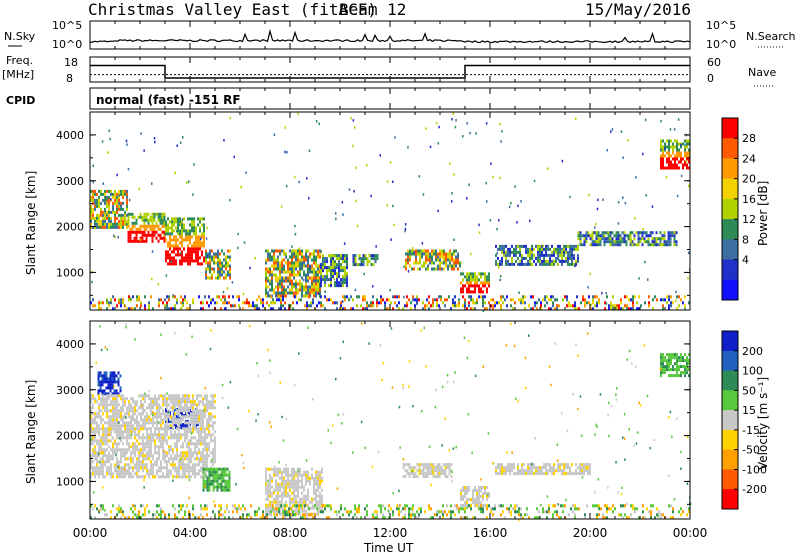 This screenshot has width=800, height=554. What do you see at coordinates (721, 25) in the screenshot?
I see `nsky-right-tick-top: 10^5` at bounding box center [721, 25].